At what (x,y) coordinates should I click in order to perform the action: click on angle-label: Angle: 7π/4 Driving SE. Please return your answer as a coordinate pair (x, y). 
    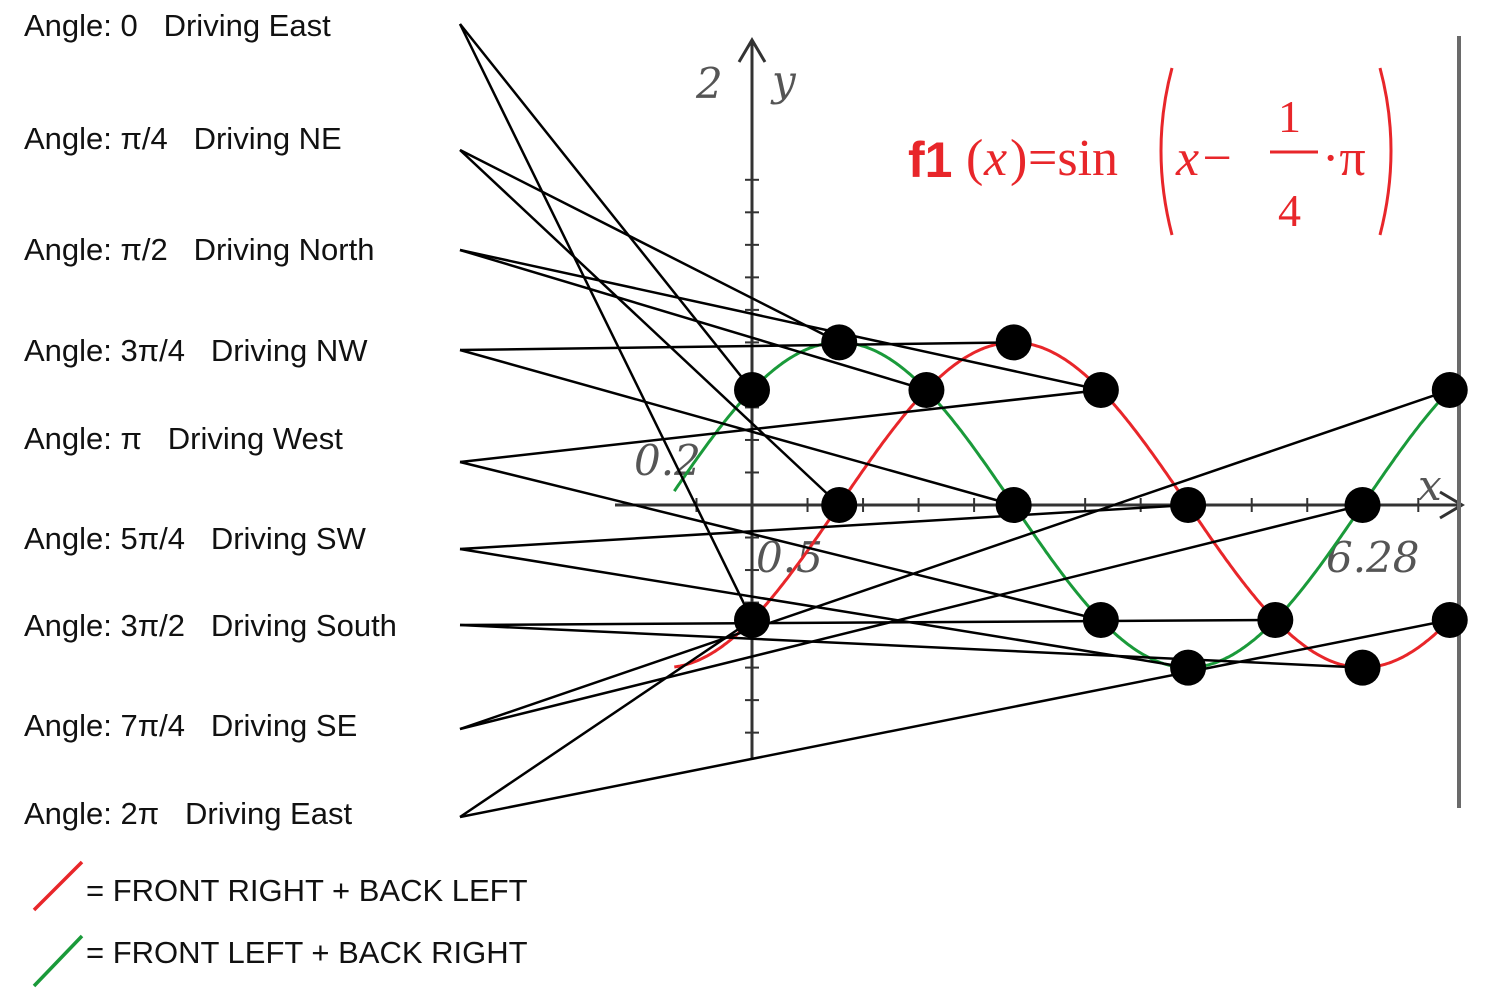
    Looking at the image, I should click on (191, 725).